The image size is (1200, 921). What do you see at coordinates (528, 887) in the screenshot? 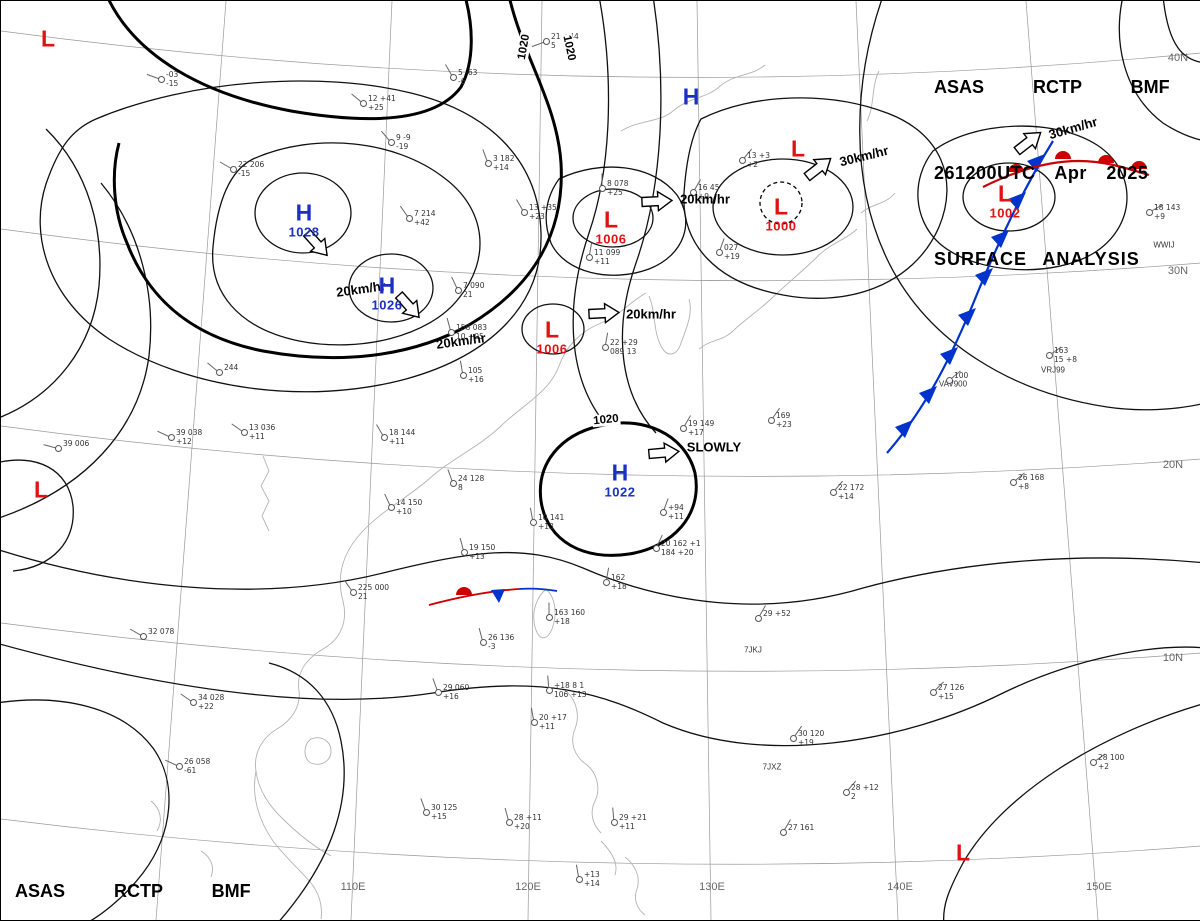
I see `longitude-label: 120E` at bounding box center [528, 887].